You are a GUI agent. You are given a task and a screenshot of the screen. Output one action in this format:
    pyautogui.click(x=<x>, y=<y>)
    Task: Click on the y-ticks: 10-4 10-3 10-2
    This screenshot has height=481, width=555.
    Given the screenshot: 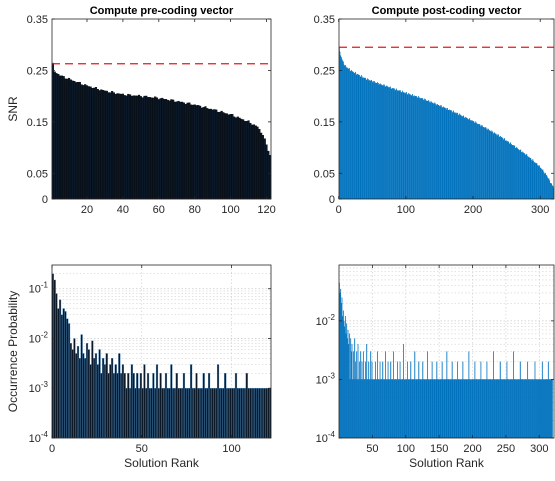 What is the action you would take?
    pyautogui.click(x=435, y=379)
    